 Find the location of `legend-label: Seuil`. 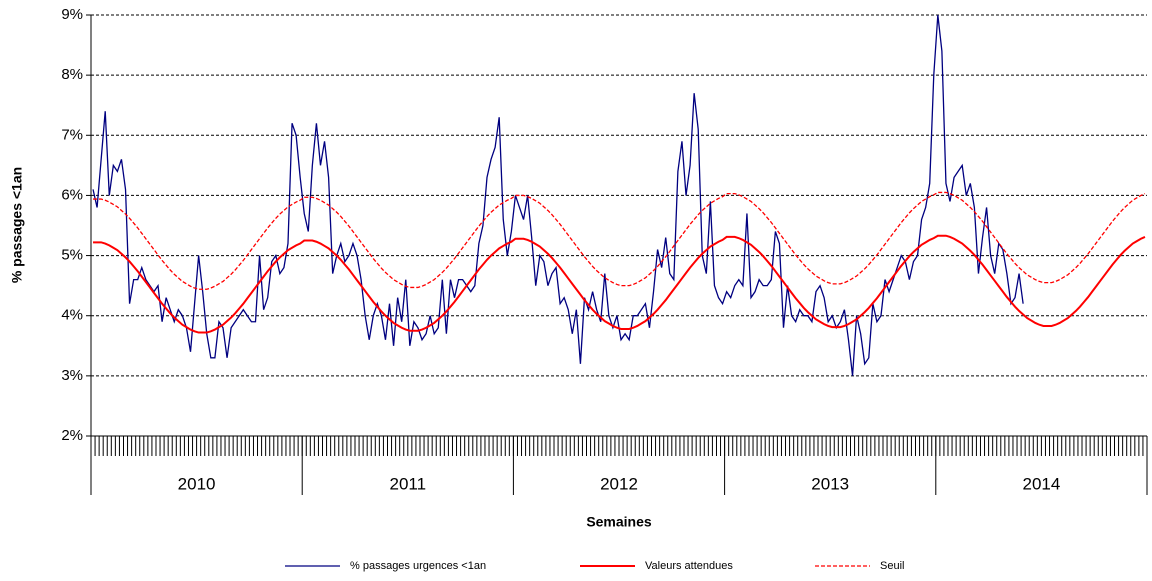

legend-label: Seuil is located at coordinates (892, 566).